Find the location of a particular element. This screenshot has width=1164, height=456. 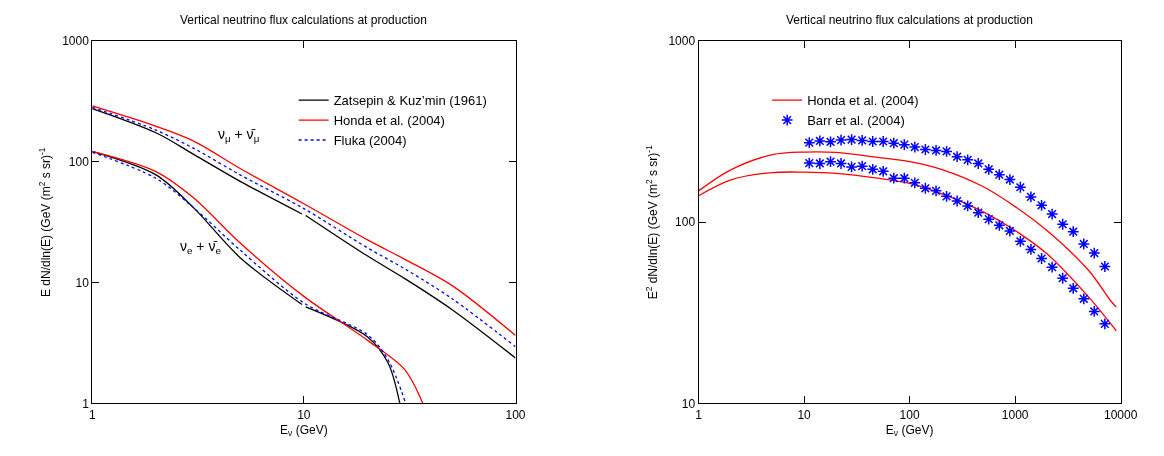

x-tick-label: 10000 is located at coordinates (1121, 414).